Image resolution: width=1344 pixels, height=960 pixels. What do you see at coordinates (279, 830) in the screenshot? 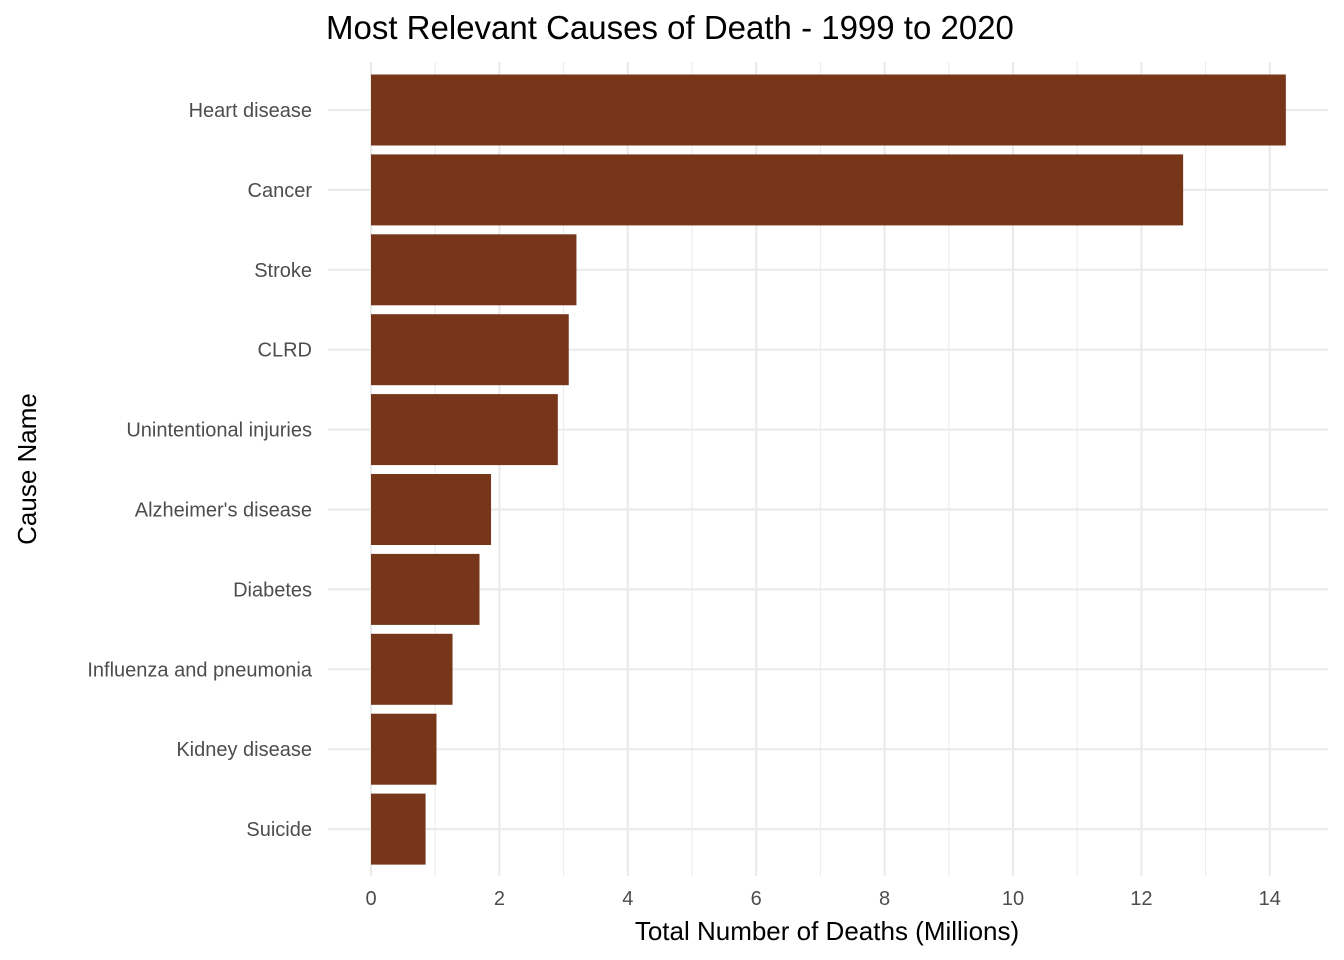
I see `y-tick-label: Suicide` at bounding box center [279, 830].